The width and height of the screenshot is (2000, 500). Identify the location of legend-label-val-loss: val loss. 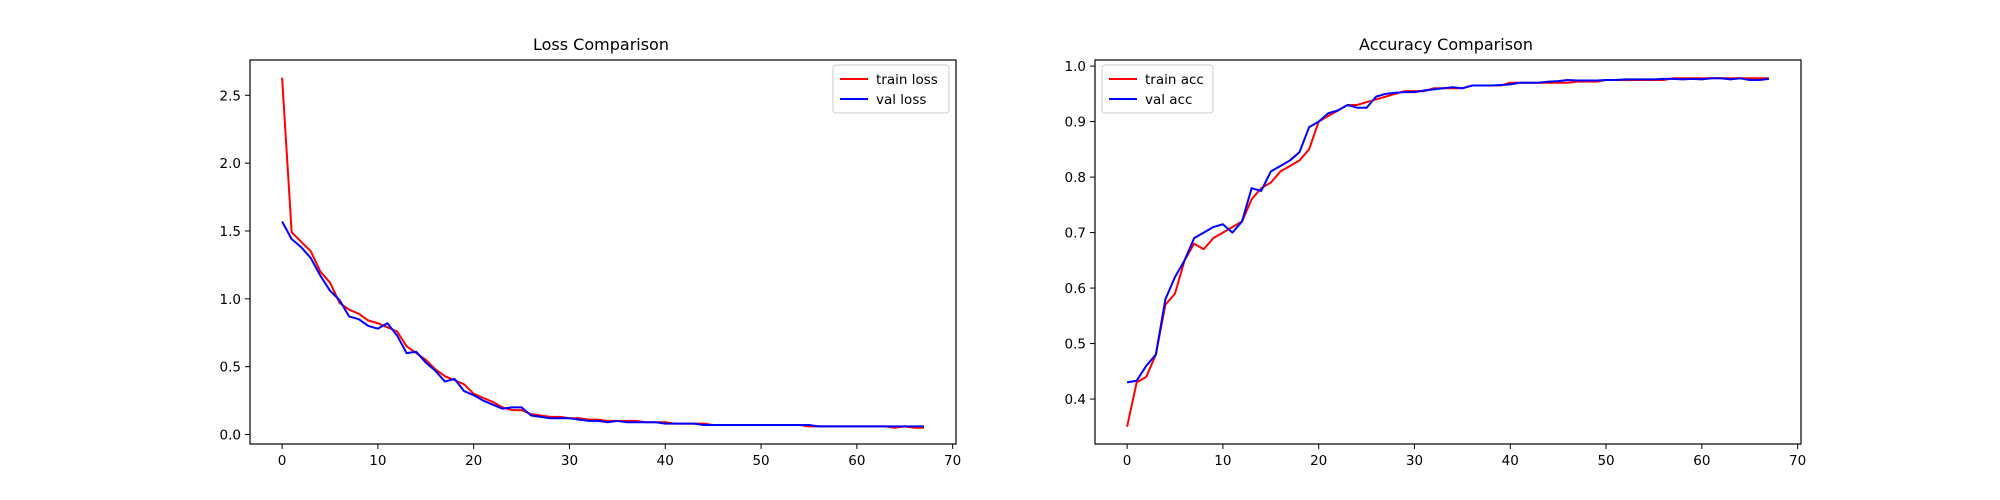
(901, 100).